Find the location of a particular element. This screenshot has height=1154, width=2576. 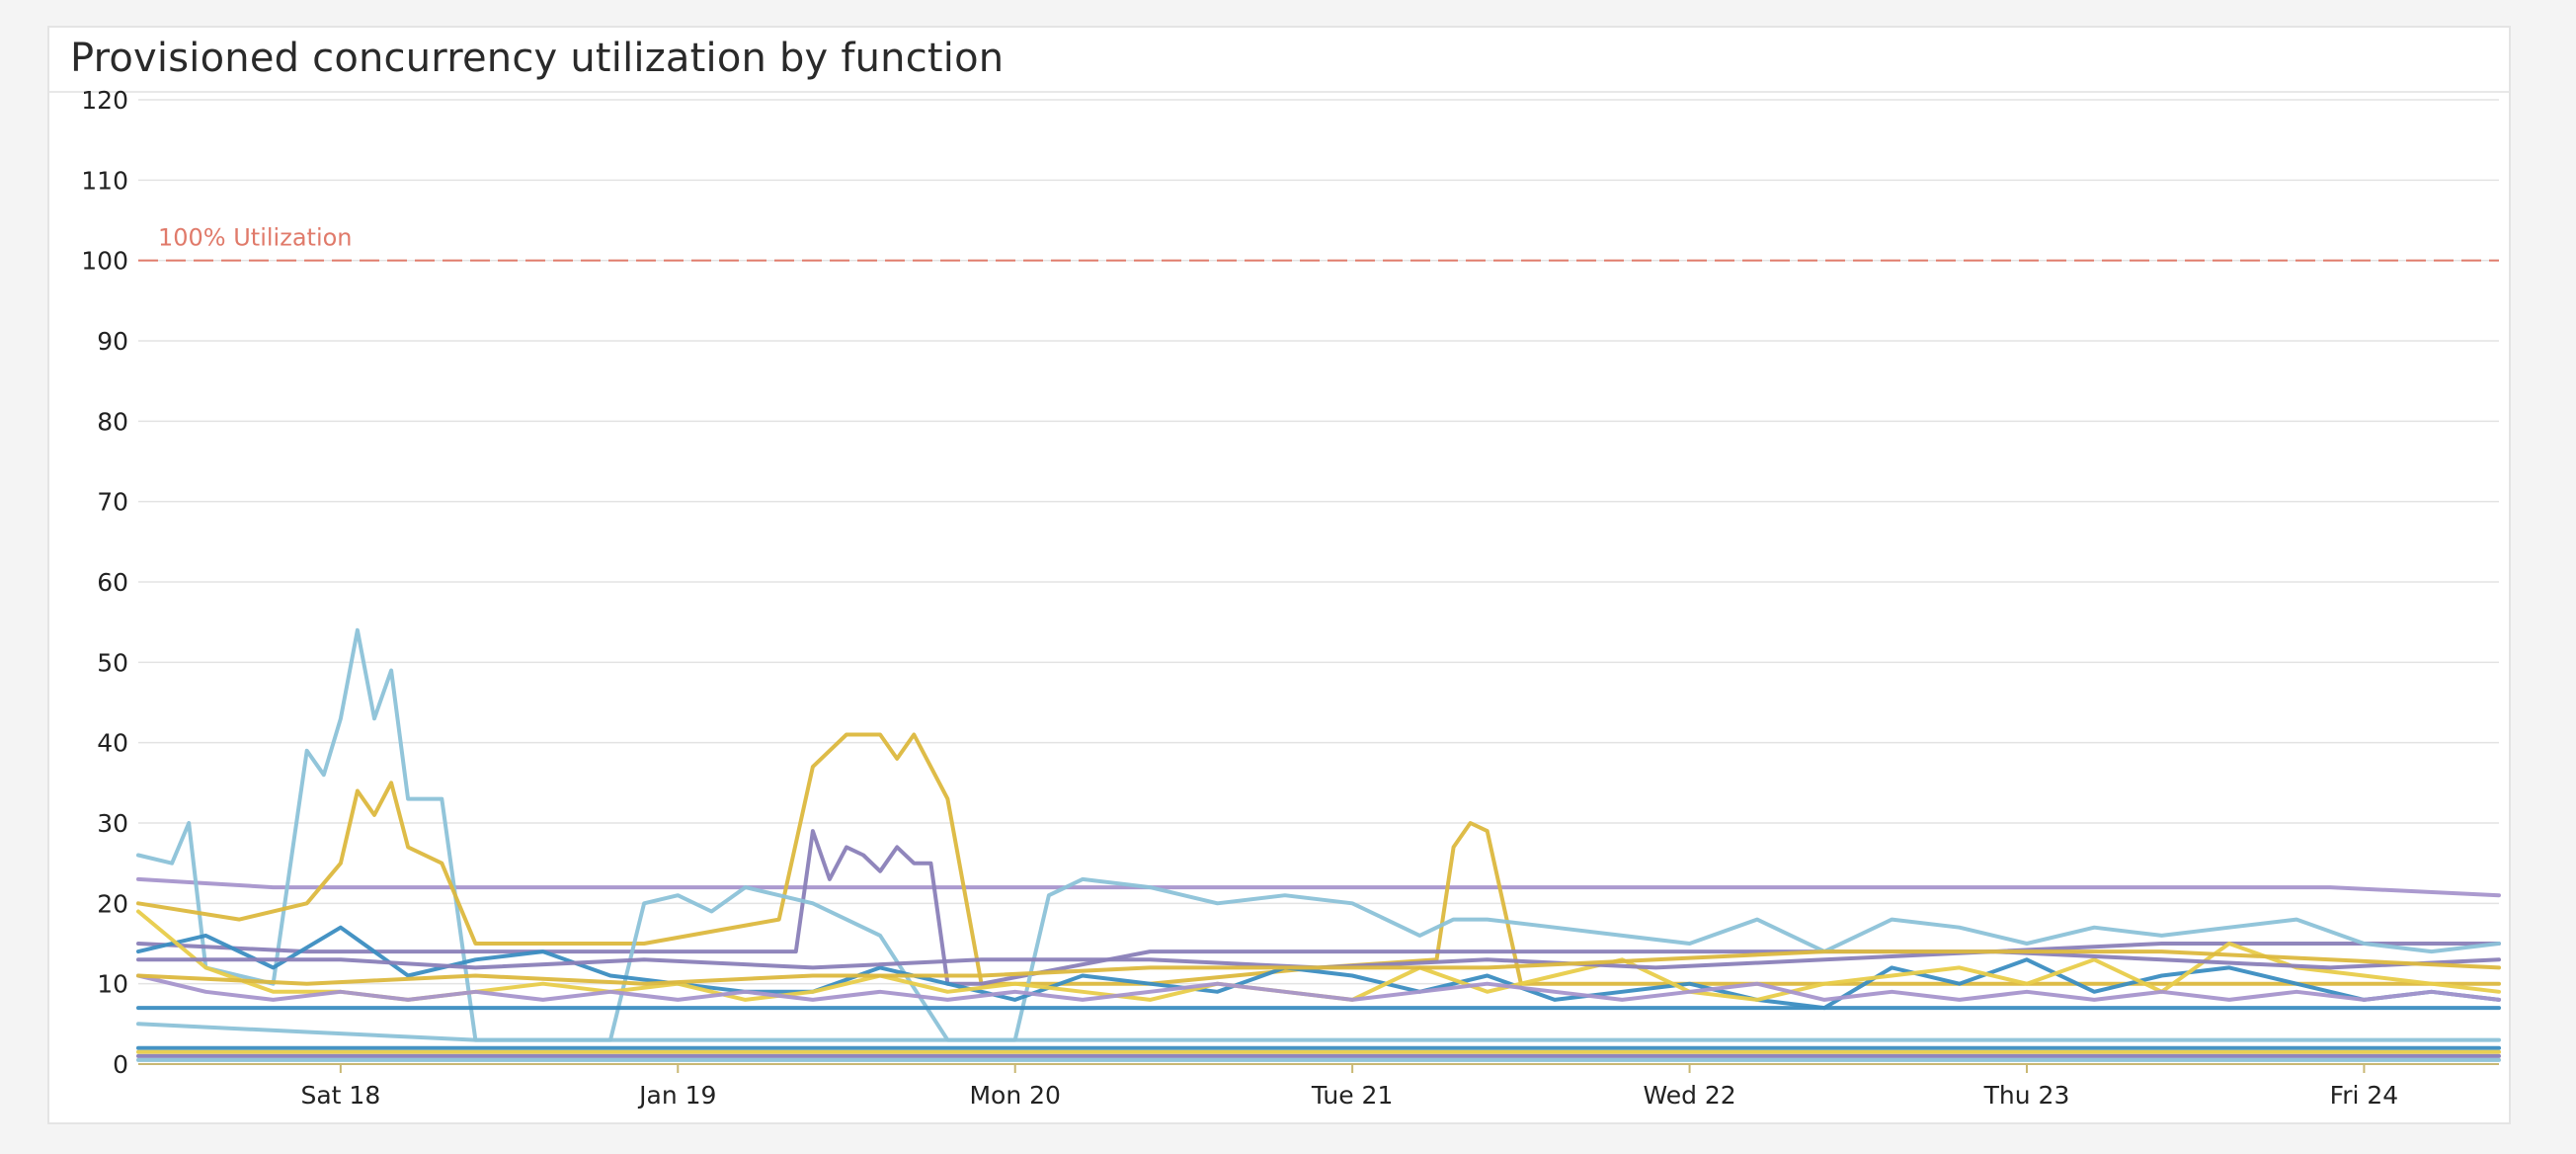

x-tick-label: Thu 23 is located at coordinates (2027, 1095).